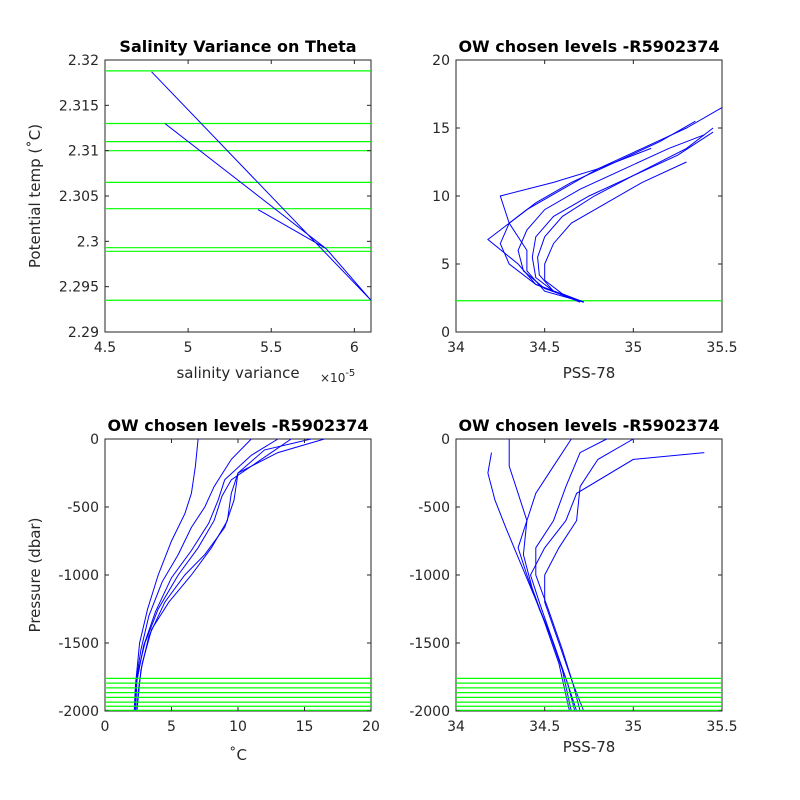 The image size is (800, 800). Describe the element at coordinates (589, 694) in the screenshot. I see `panel-4-hlines` at that location.